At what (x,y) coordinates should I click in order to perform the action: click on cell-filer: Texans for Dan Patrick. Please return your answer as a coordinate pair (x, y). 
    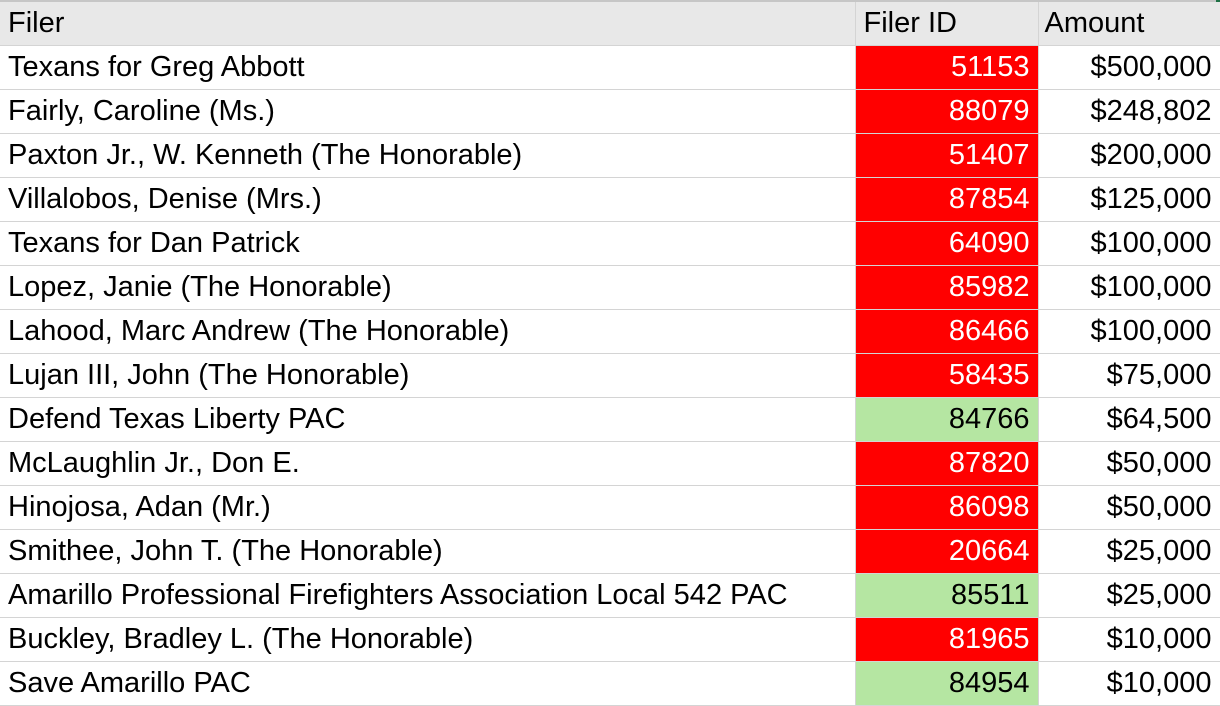
    Looking at the image, I should click on (428, 243).